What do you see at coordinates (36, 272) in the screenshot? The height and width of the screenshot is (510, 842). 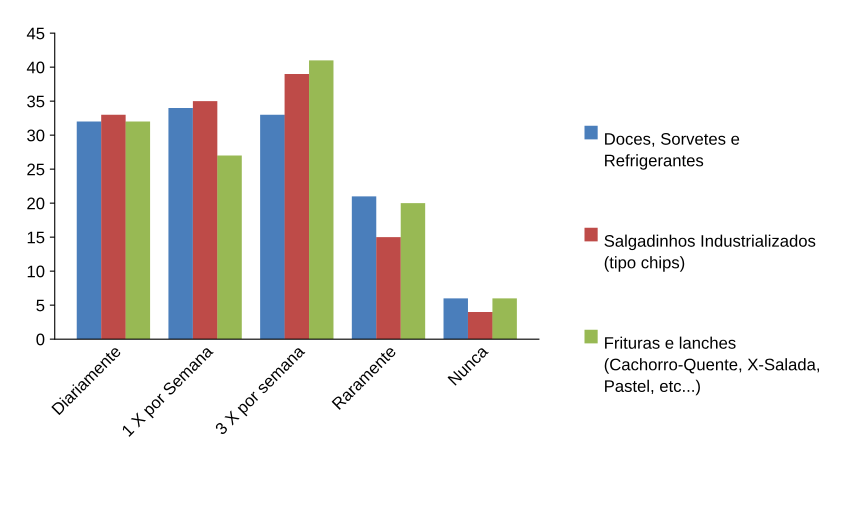 I see `y-tick-label: 10` at bounding box center [36, 272].